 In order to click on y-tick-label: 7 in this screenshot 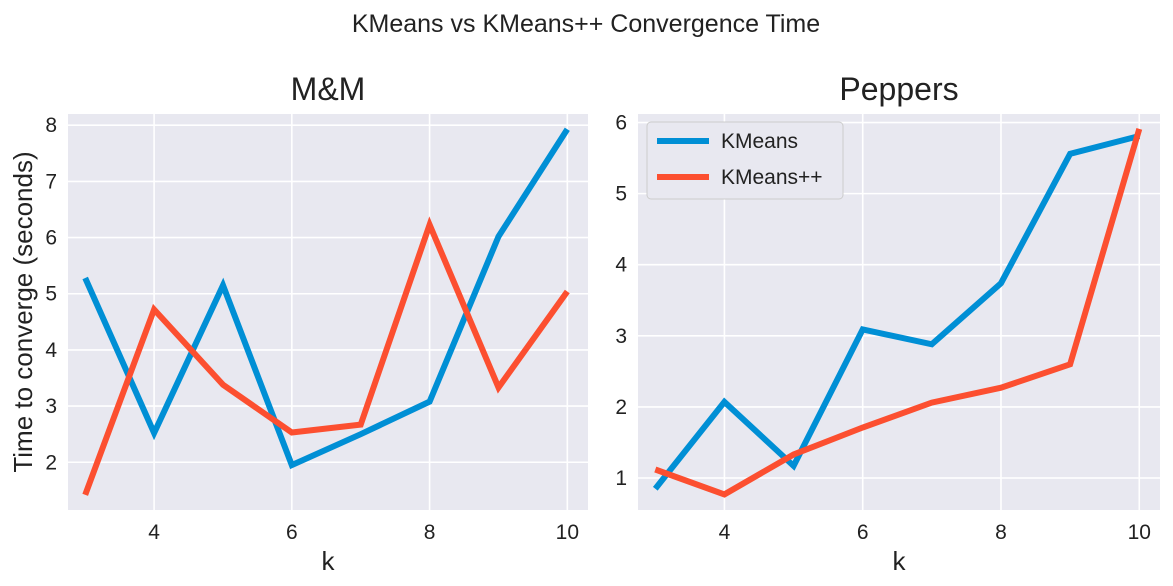, I will do `click(51, 181)`.